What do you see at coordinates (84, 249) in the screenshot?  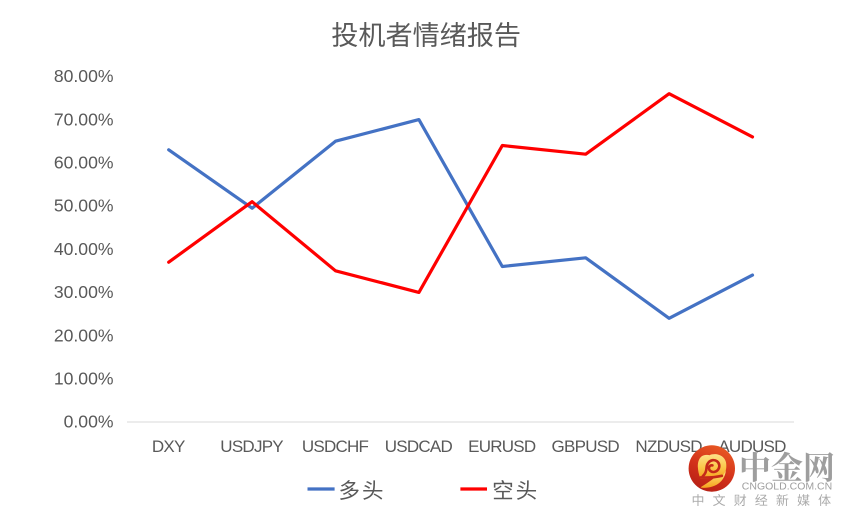 I see `svg-text: 40.00%` at bounding box center [84, 249].